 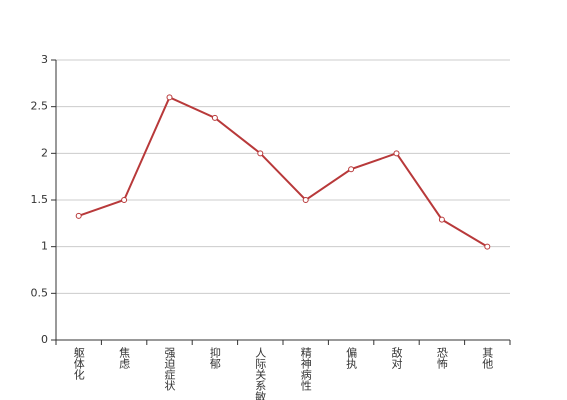 I want to click on y-tick-label: 0, so click(x=44, y=339).